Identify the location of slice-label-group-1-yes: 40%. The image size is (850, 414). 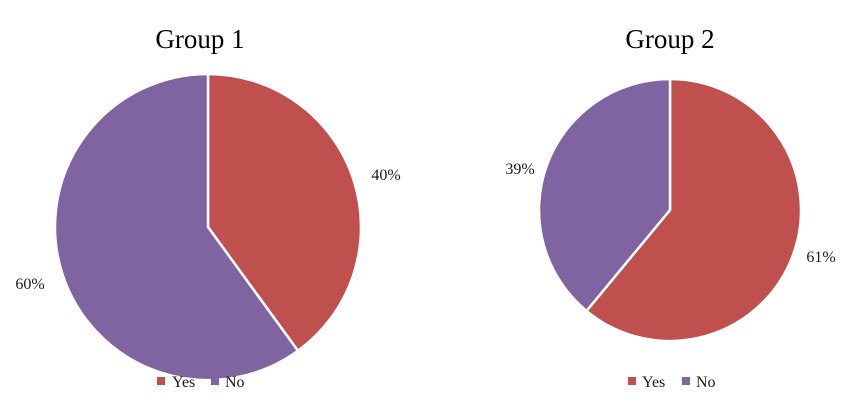
(385, 175).